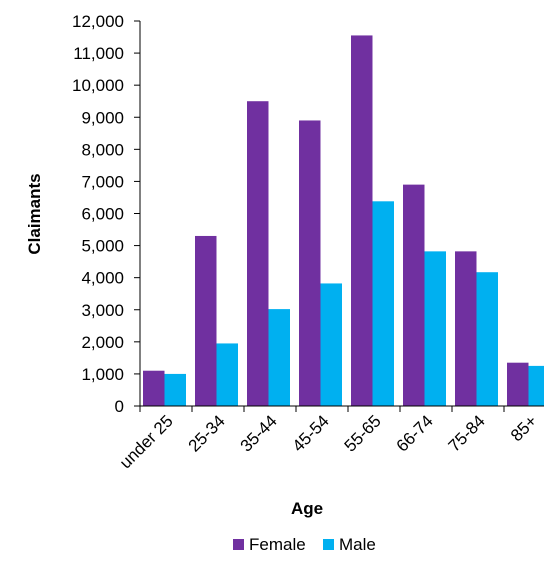 This screenshot has height=565, width=544. What do you see at coordinates (102, 278) in the screenshot?
I see `y-tick-label: 4,000` at bounding box center [102, 278].